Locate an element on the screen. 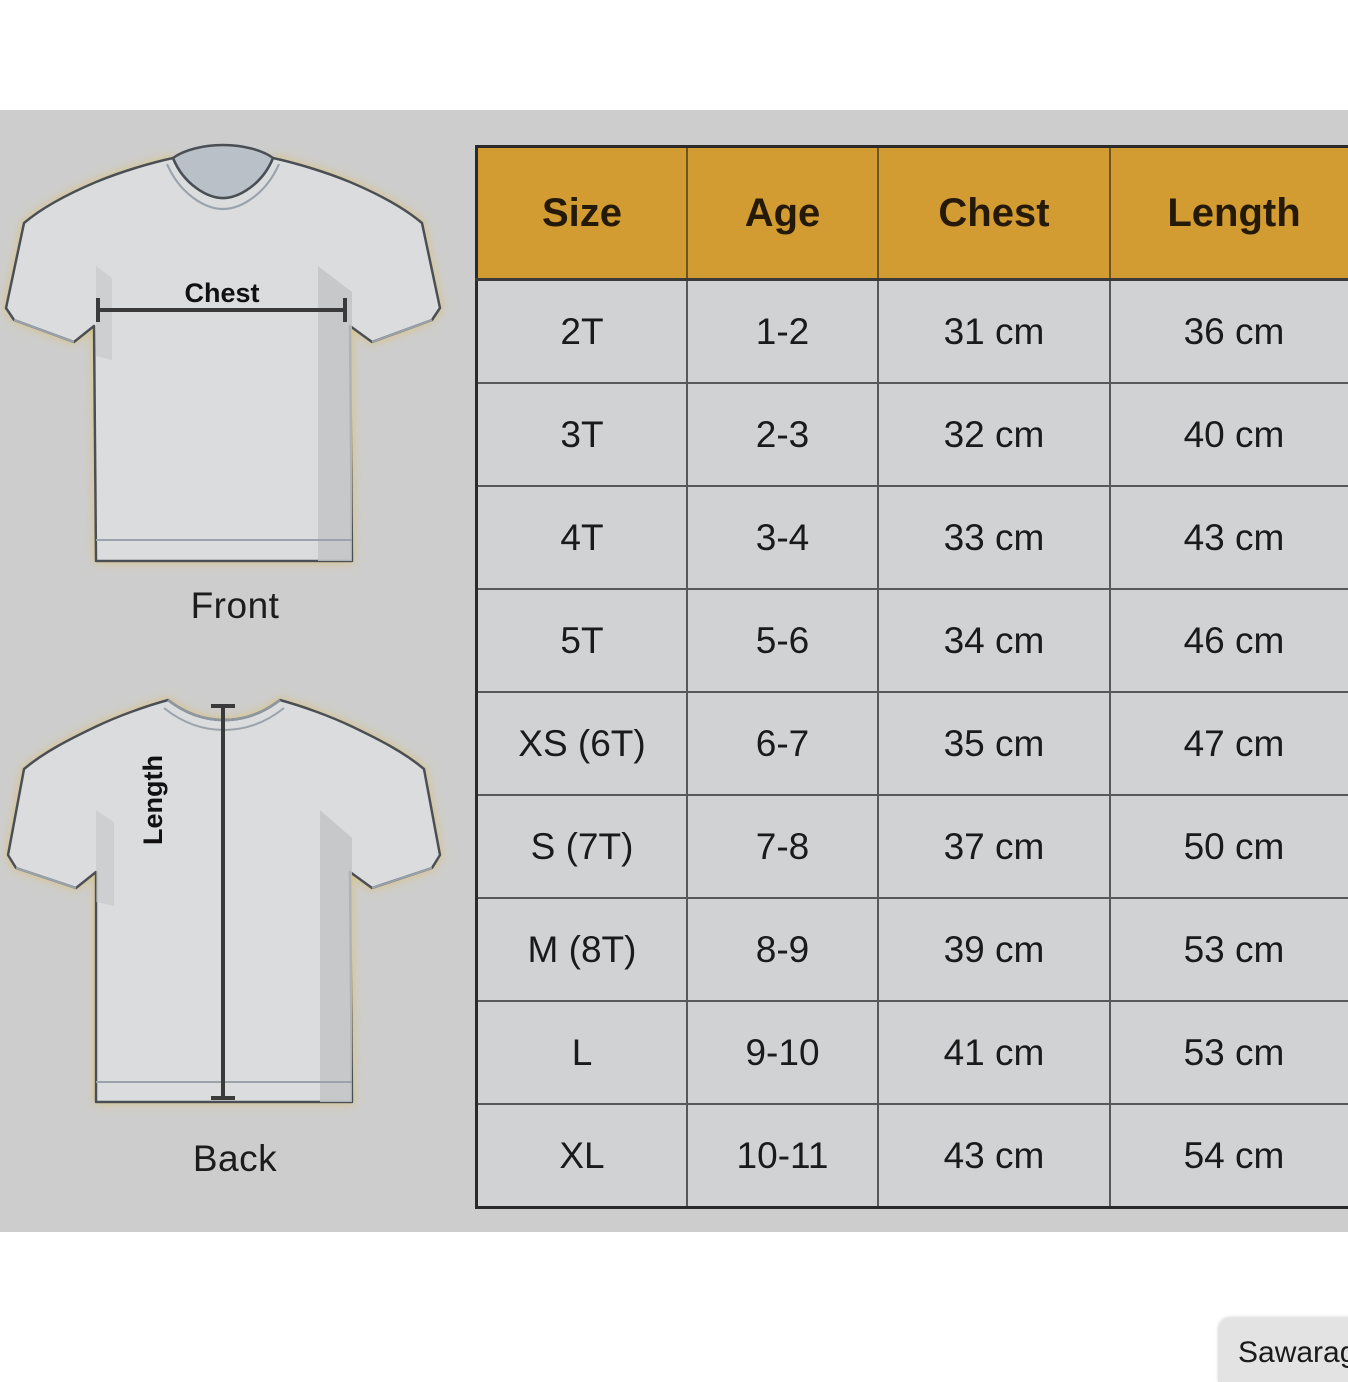 Image resolution: width=1348 pixels, height=1382 pixels. cell-age: 3-4 is located at coordinates (782, 537).